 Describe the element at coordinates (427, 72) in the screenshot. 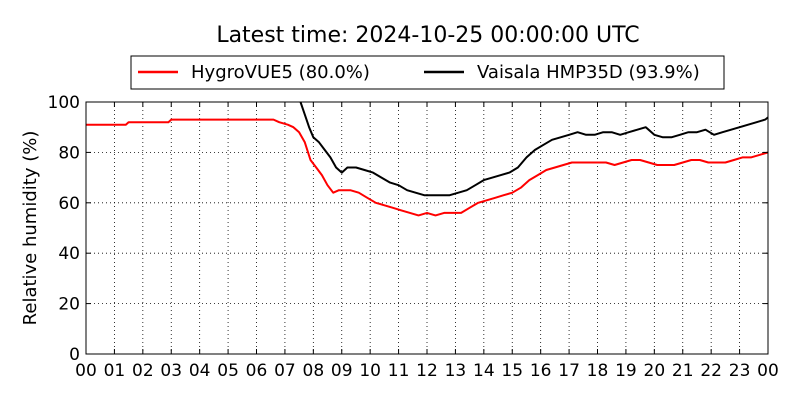

I see `legend: HygroVUE5 (80.0%) Vaisala HMP35D (93.9%)` at that location.